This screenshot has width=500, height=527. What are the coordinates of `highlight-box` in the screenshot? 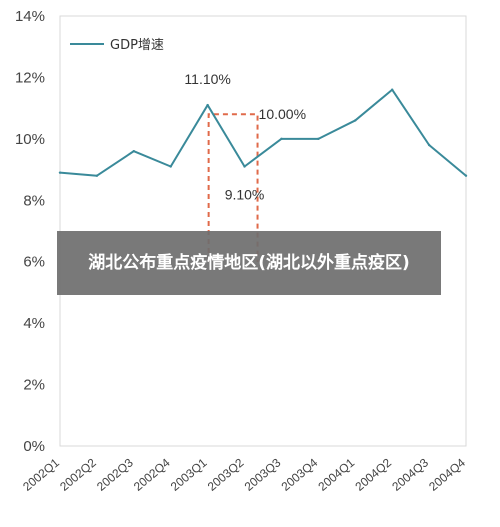 It's located at (233, 187).